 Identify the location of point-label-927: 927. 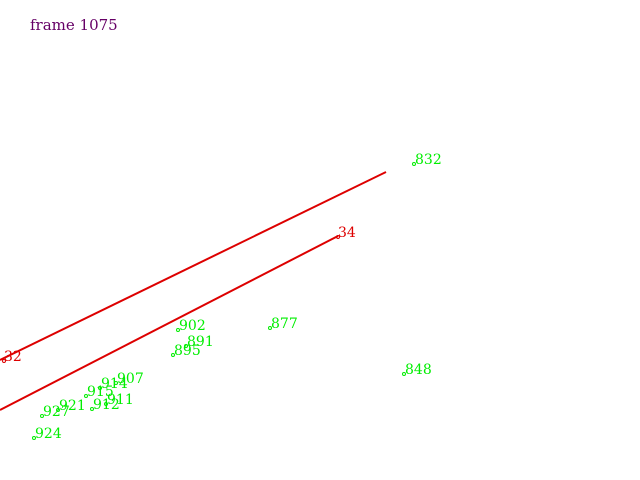
(56, 412).